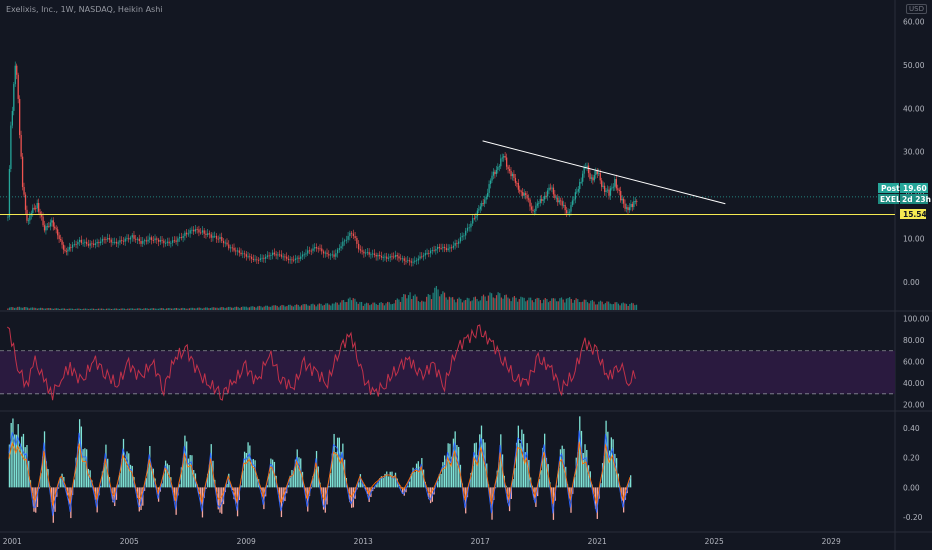 This screenshot has width=932, height=550. Describe the element at coordinates (911, 487) in the screenshot. I see `macd-tick-label: 0.00` at that location.